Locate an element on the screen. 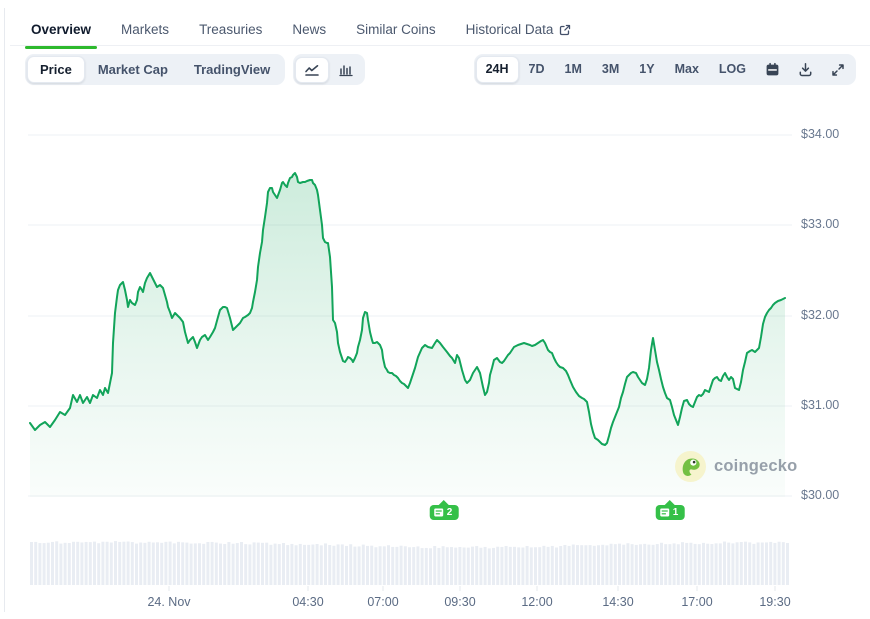  event-marker-badge: 1 is located at coordinates (670, 512).